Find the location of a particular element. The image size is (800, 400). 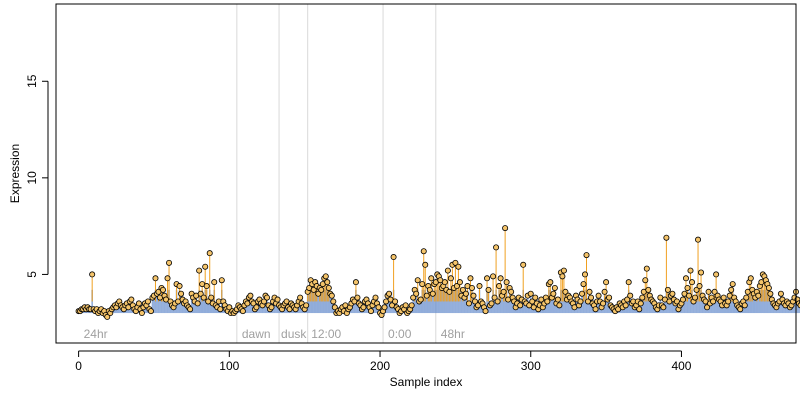

x-axis: 0 100 200 300 400 is located at coordinates (383, 361).